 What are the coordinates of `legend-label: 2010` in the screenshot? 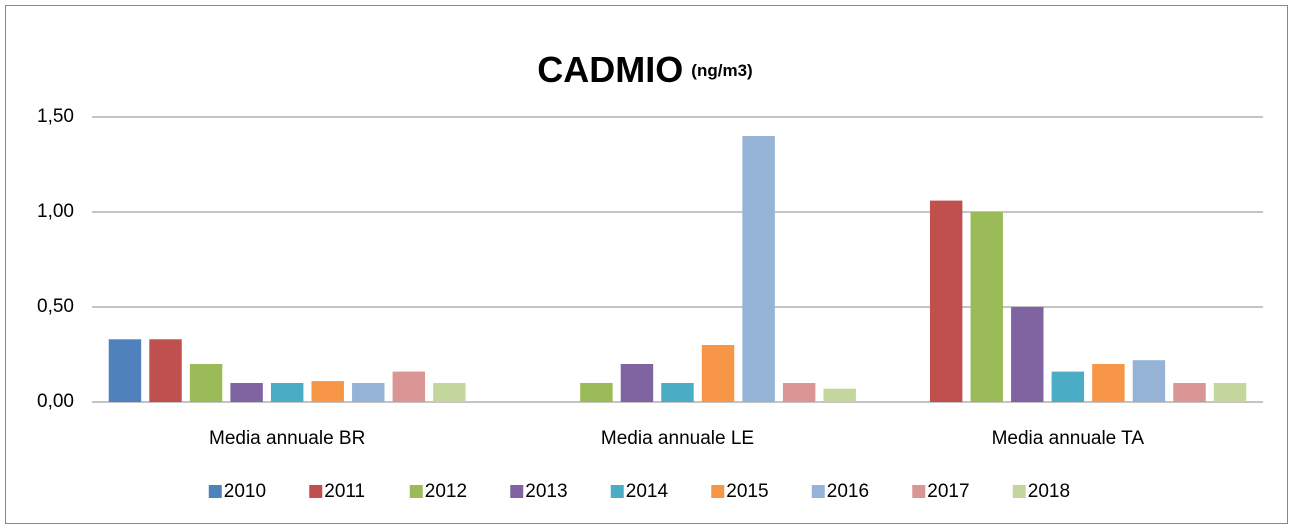 It's located at (245, 491).